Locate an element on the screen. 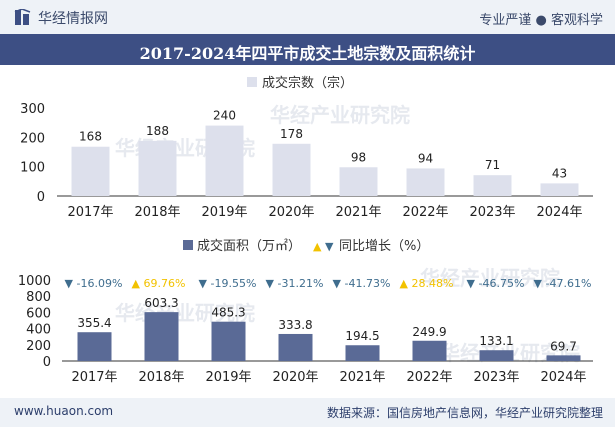 This screenshot has width=615, height=427. yoy-label: -41.73% is located at coordinates (368, 283).